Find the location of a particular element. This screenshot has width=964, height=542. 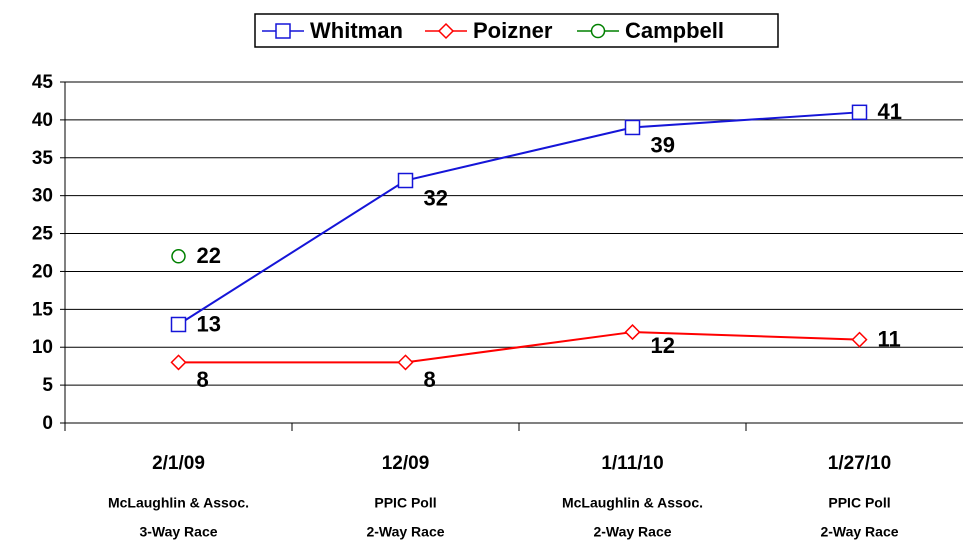

x-tick-label: 3-Way Race is located at coordinates (178, 532).